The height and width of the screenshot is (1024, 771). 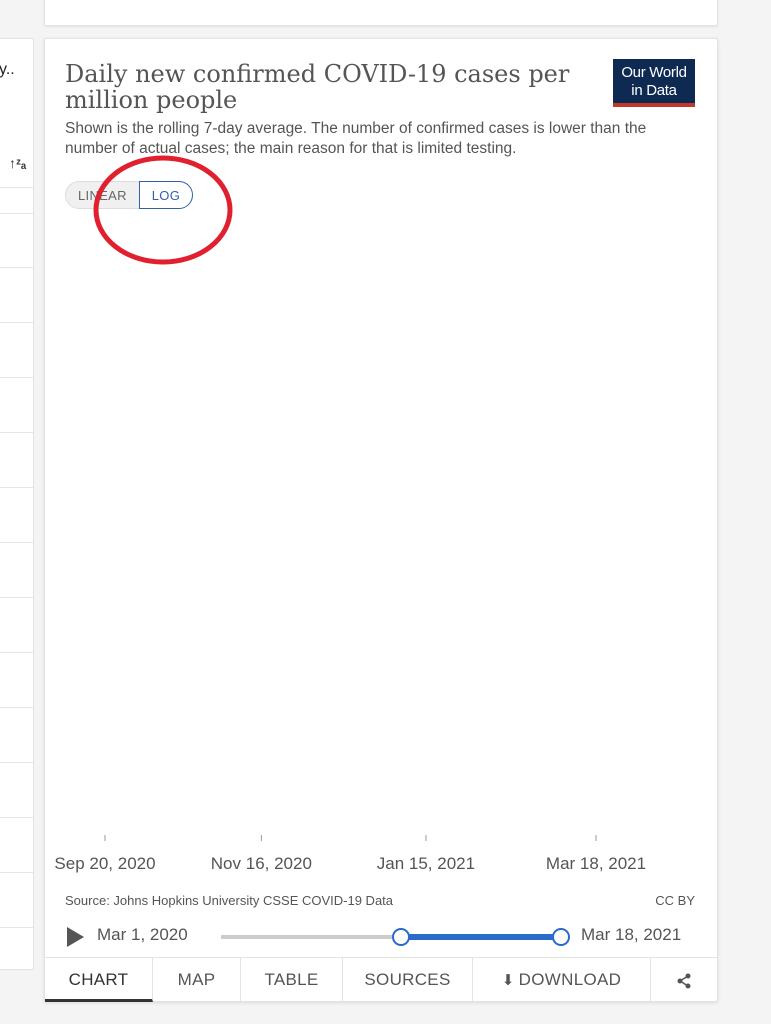 I want to click on x-tick-label: Nov 16, 2020, so click(x=261, y=863).